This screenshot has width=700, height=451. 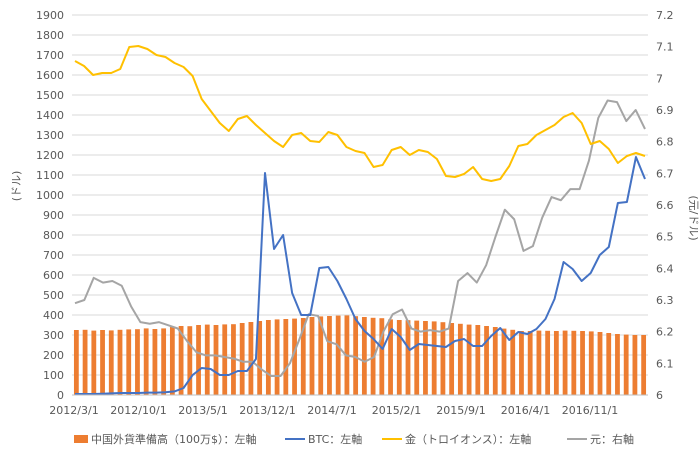 I want to click on right-axis-tick-label: 6.7, so click(x=665, y=173).